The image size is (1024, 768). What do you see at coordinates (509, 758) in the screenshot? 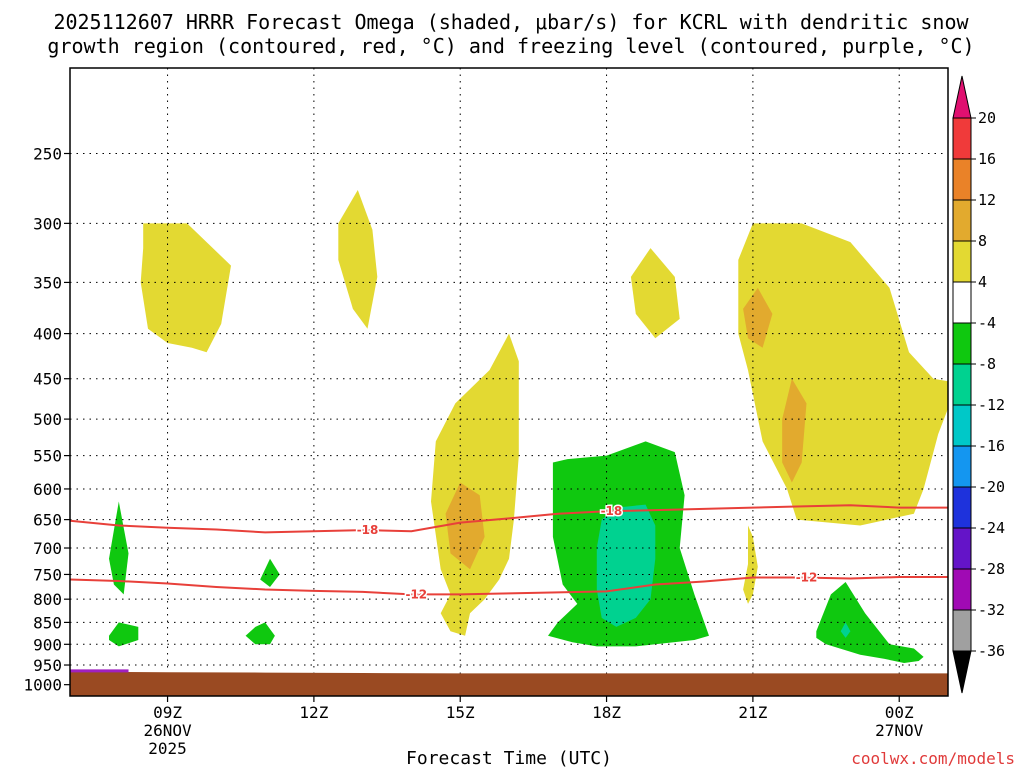
I see `x-axis-label: Forecast Time (UTC)` at bounding box center [509, 758].